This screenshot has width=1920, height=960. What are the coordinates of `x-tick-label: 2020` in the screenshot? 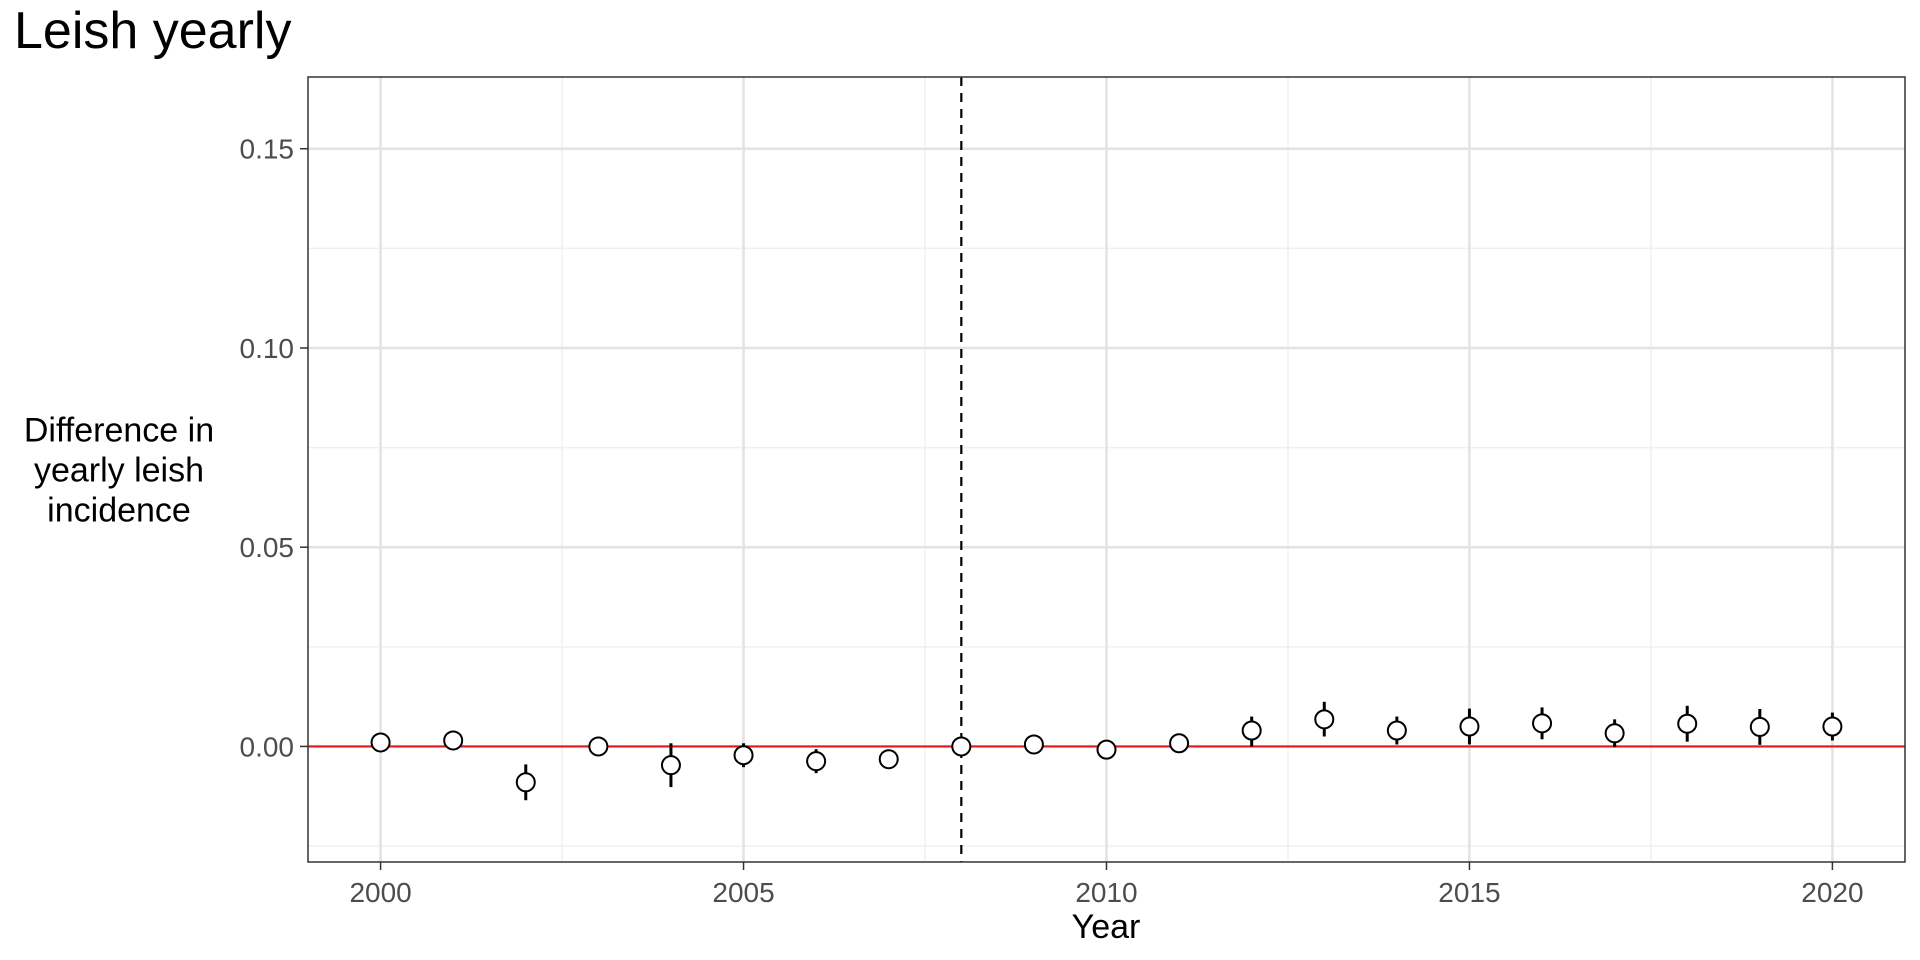 It's located at (1832, 892).